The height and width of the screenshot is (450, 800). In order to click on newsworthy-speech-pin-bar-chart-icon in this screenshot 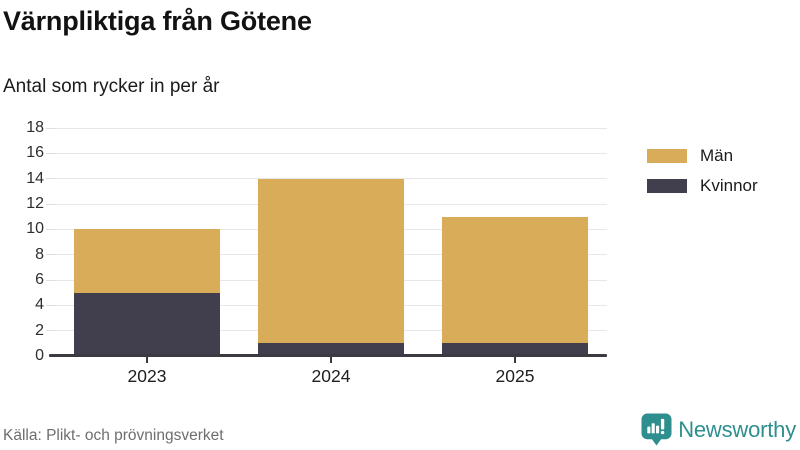, I will do `click(656, 429)`.